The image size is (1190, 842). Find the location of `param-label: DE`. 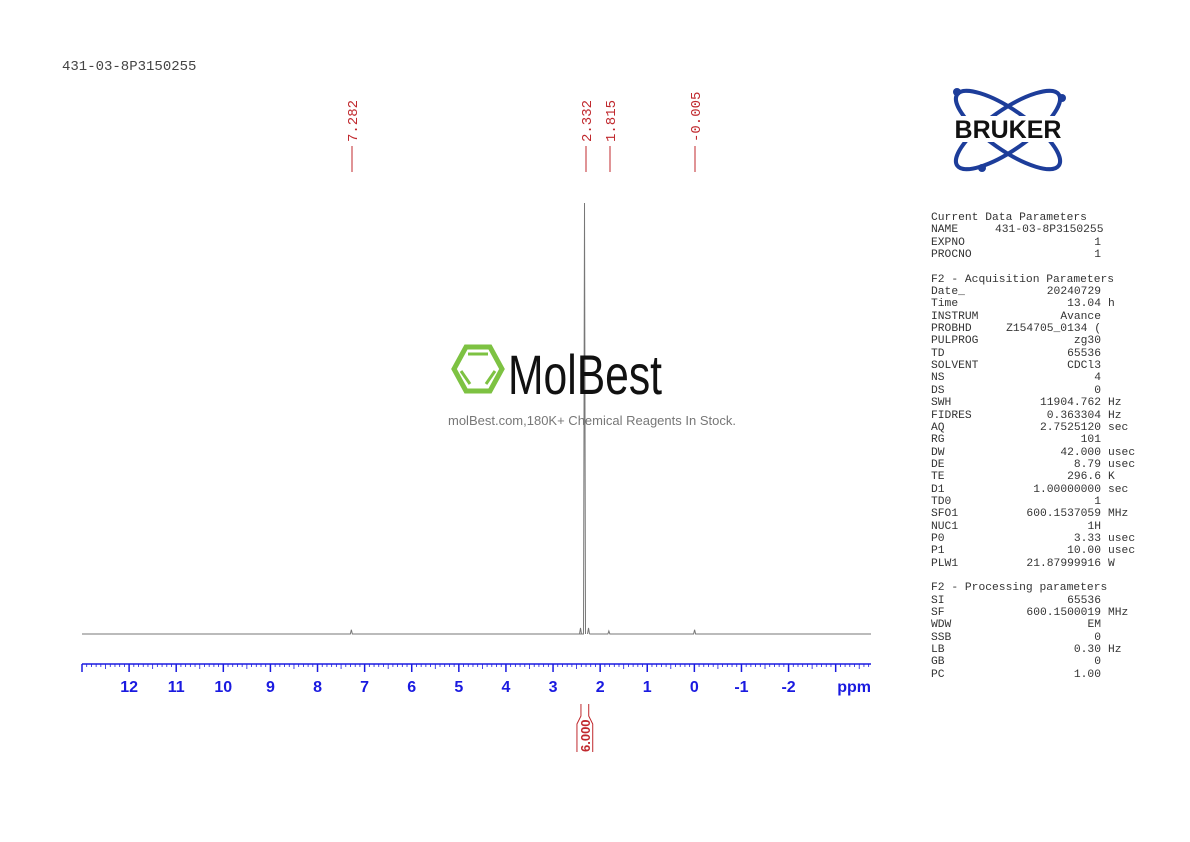

param-label: DE is located at coordinates (938, 464).